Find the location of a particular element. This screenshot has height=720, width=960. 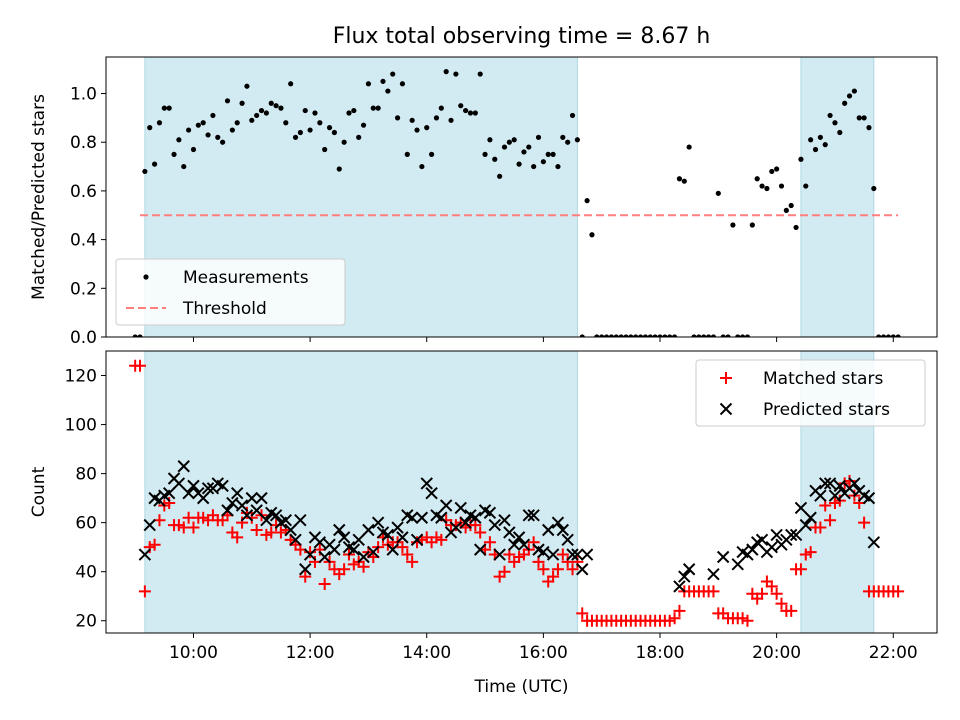

chart-title: Flux total observing time = 8.67 h is located at coordinates (522, 36).